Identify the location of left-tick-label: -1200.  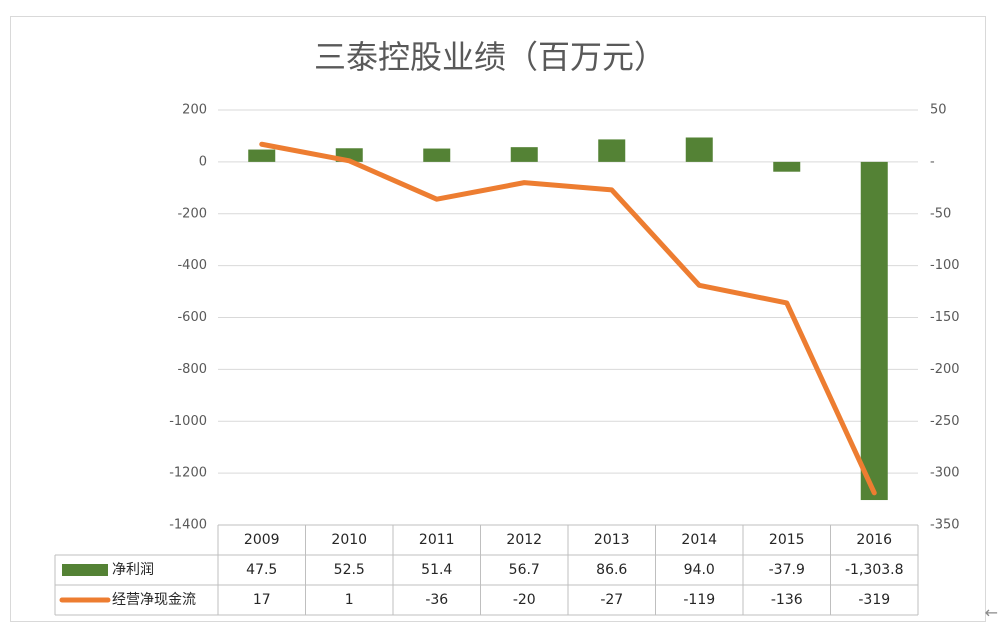
(188, 473).